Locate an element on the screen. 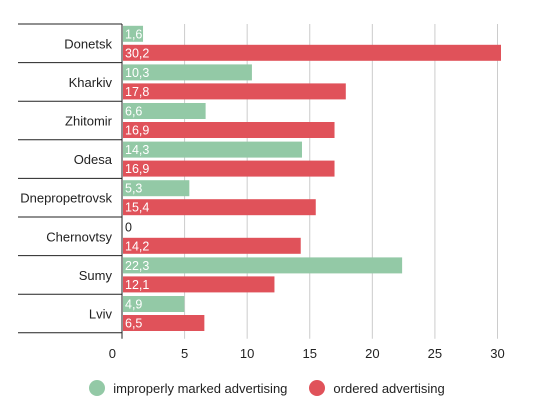 This screenshot has width=534, height=420. bar-value-label: 15,4 is located at coordinates (137, 208).